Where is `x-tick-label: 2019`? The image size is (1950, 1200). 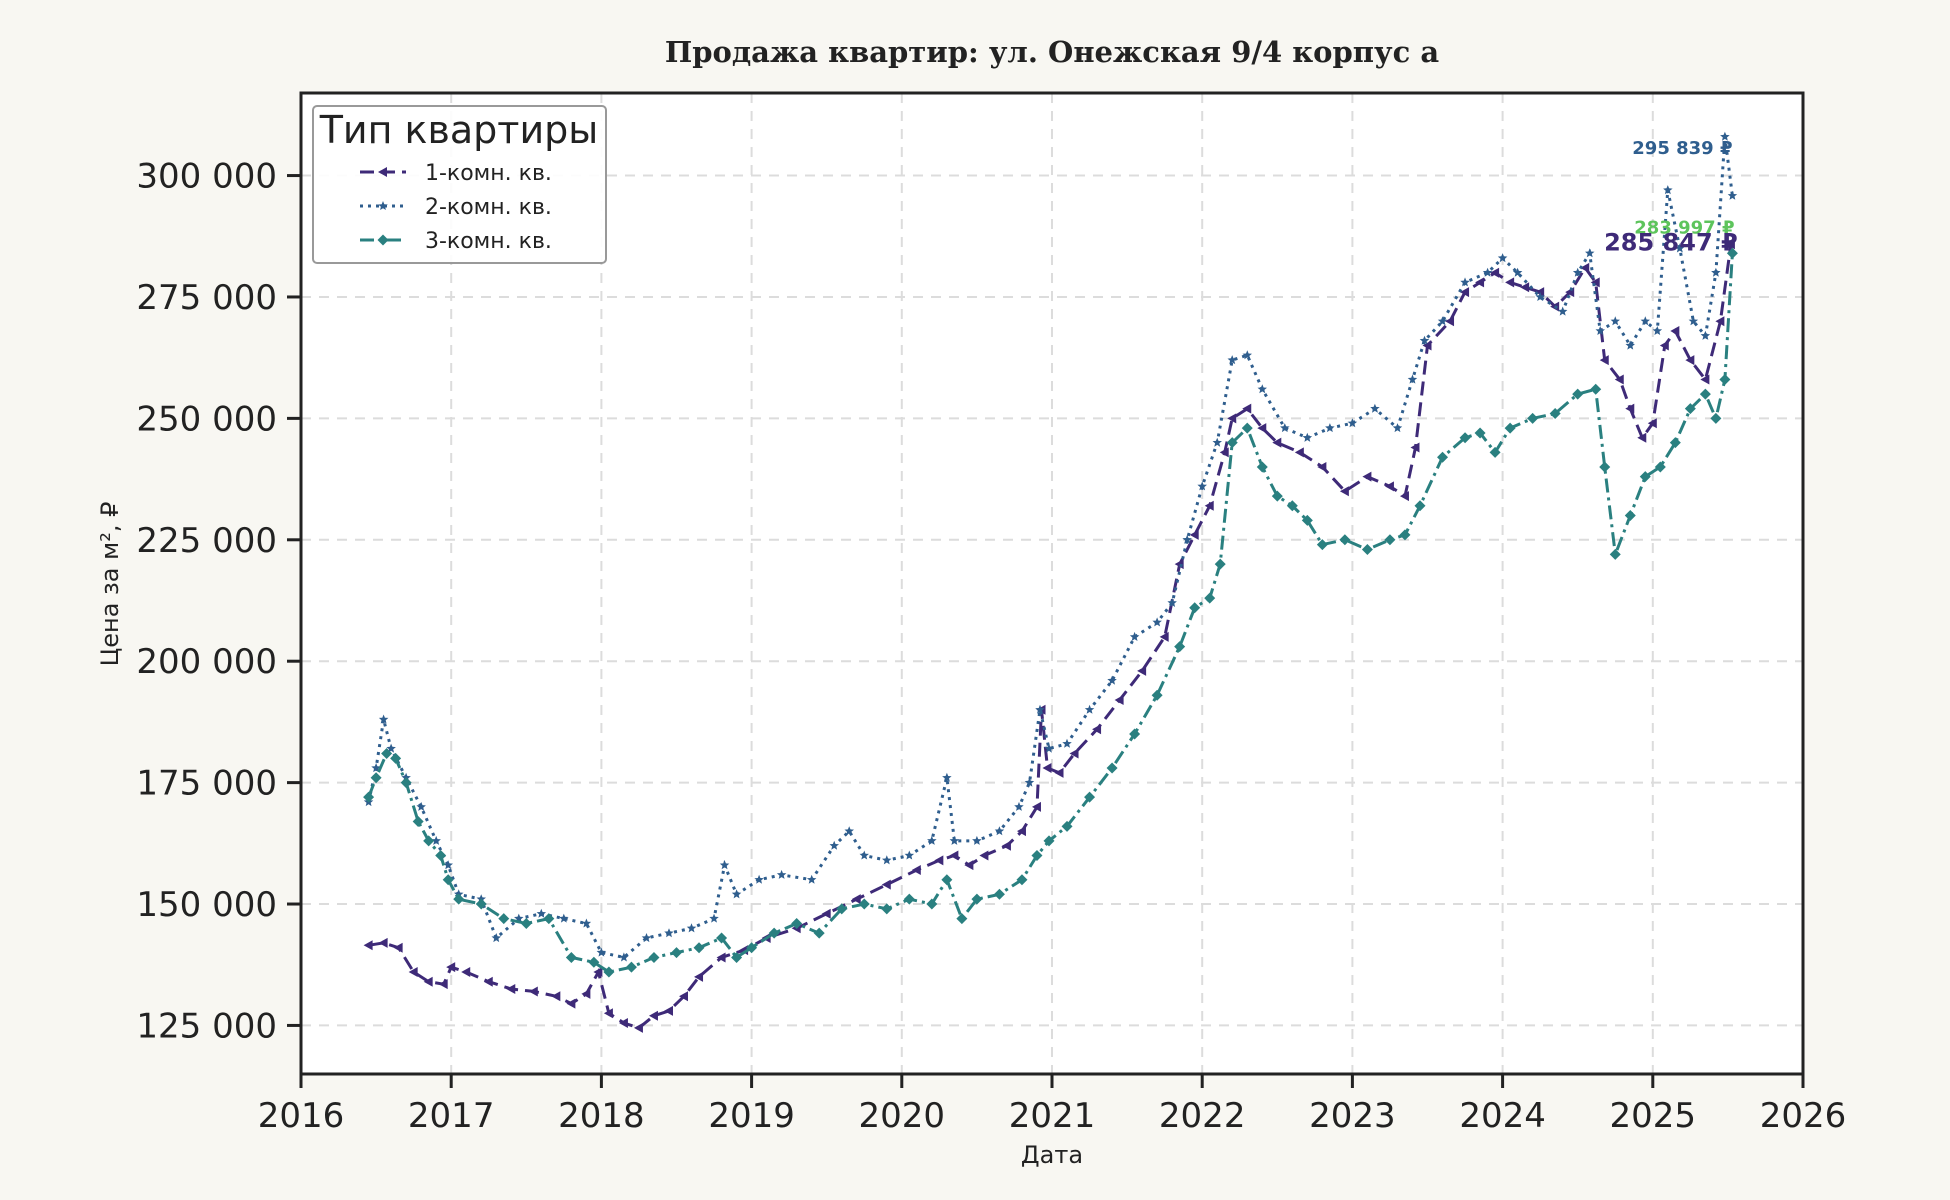 x-tick-label: 2019 is located at coordinates (751, 1116).